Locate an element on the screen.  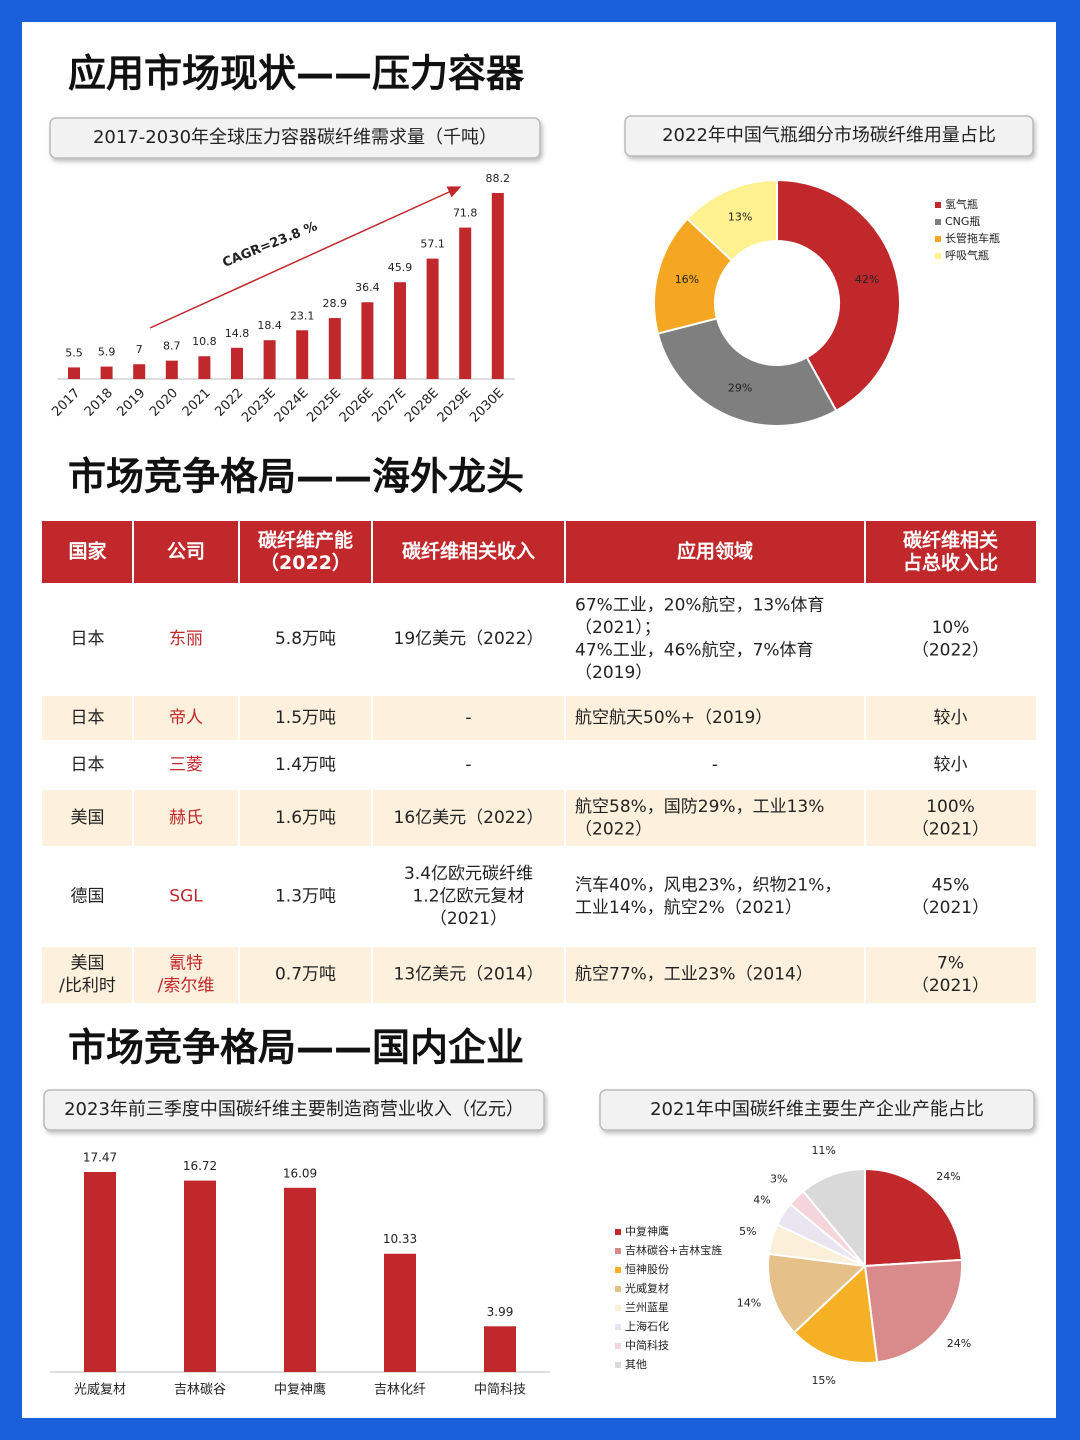
data-label: 18.4 is located at coordinates (269, 325).